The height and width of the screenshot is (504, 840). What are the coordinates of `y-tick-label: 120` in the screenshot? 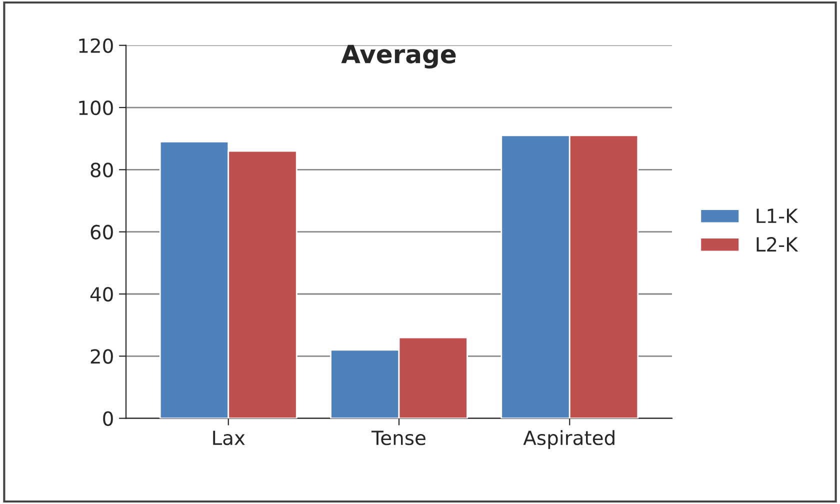 It's located at (96, 46).